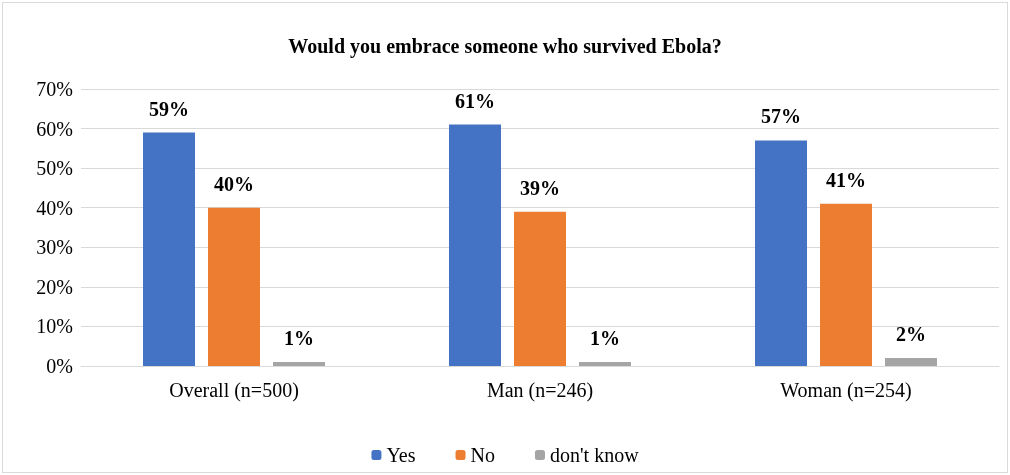 The width and height of the screenshot is (1010, 475). I want to click on y-tick-label: 10%, so click(54, 326).